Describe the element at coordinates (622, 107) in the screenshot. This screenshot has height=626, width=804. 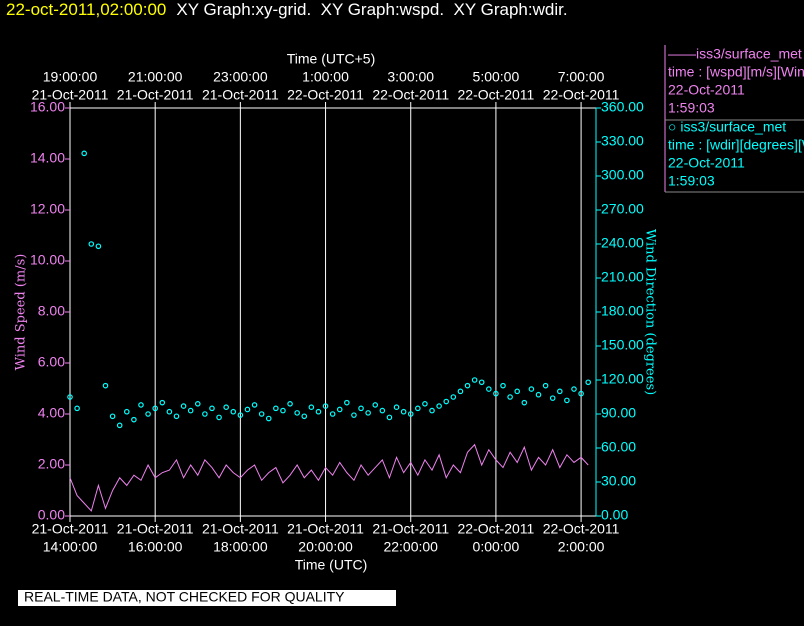
I see `y2-tick-label: 360.00` at that location.